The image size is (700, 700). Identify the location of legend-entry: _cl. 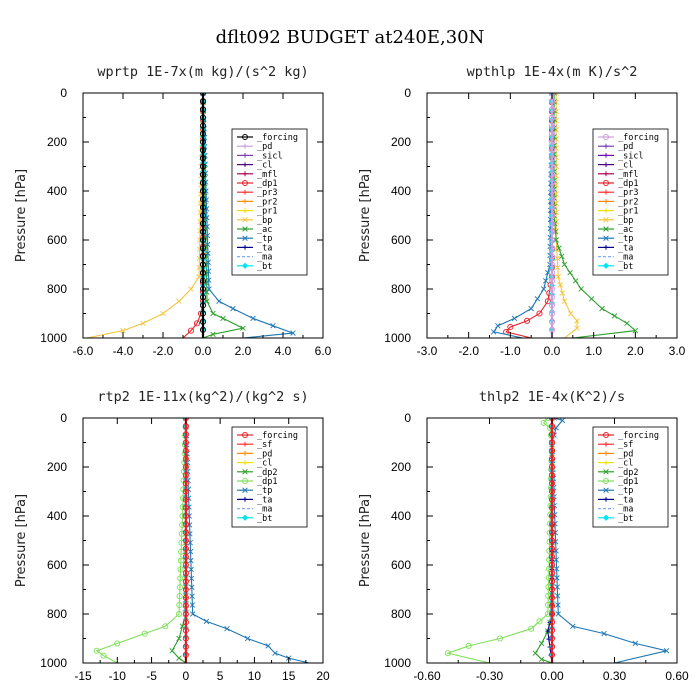
(615, 464).